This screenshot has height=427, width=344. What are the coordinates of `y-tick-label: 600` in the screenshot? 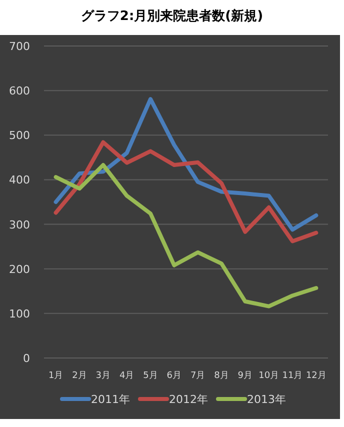 It's located at (19, 91).